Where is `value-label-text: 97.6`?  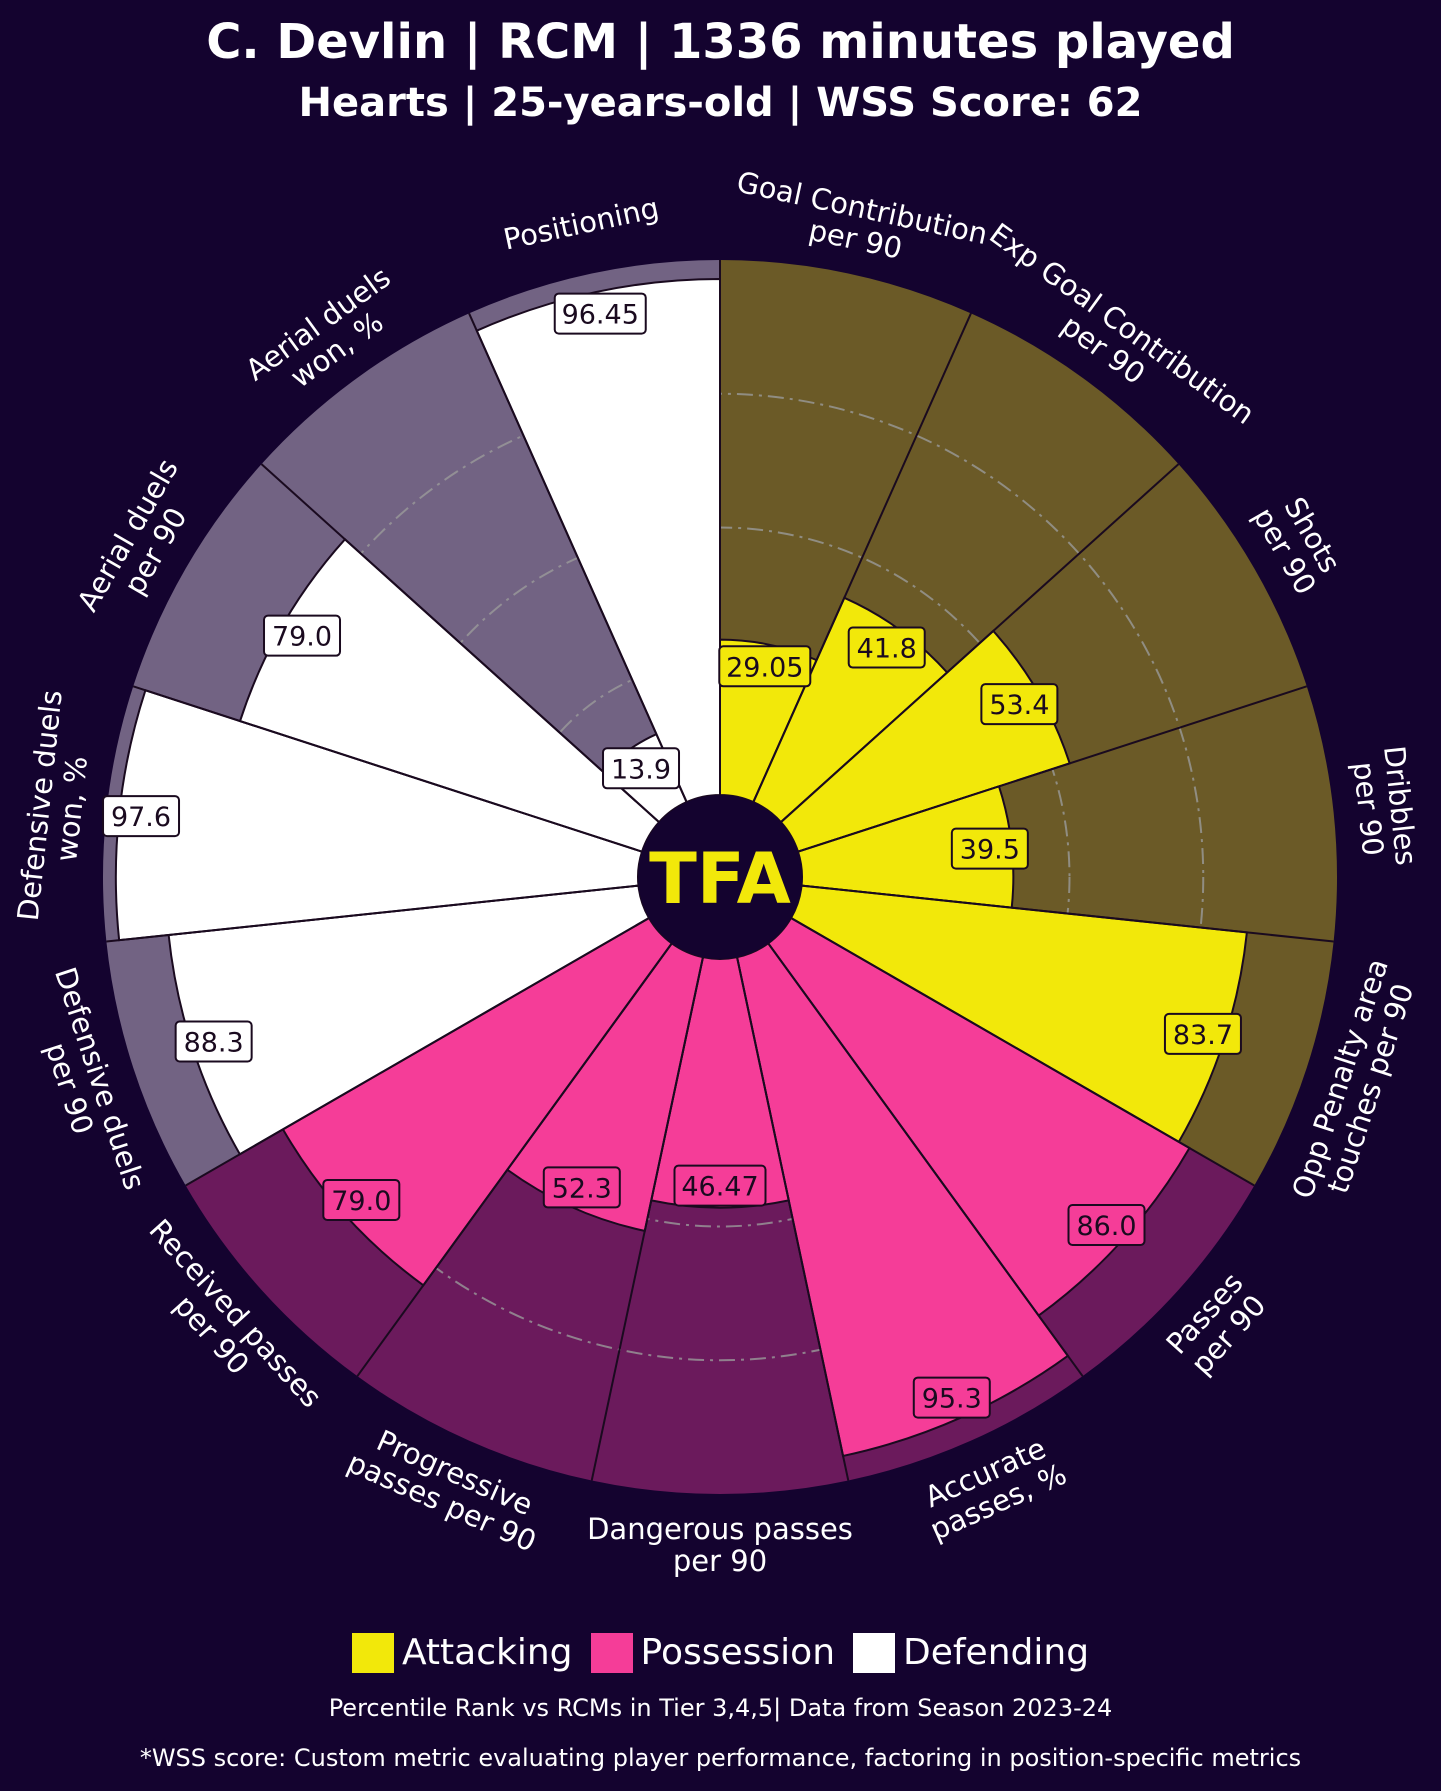 value-label-text: 97.6 is located at coordinates (141, 817).